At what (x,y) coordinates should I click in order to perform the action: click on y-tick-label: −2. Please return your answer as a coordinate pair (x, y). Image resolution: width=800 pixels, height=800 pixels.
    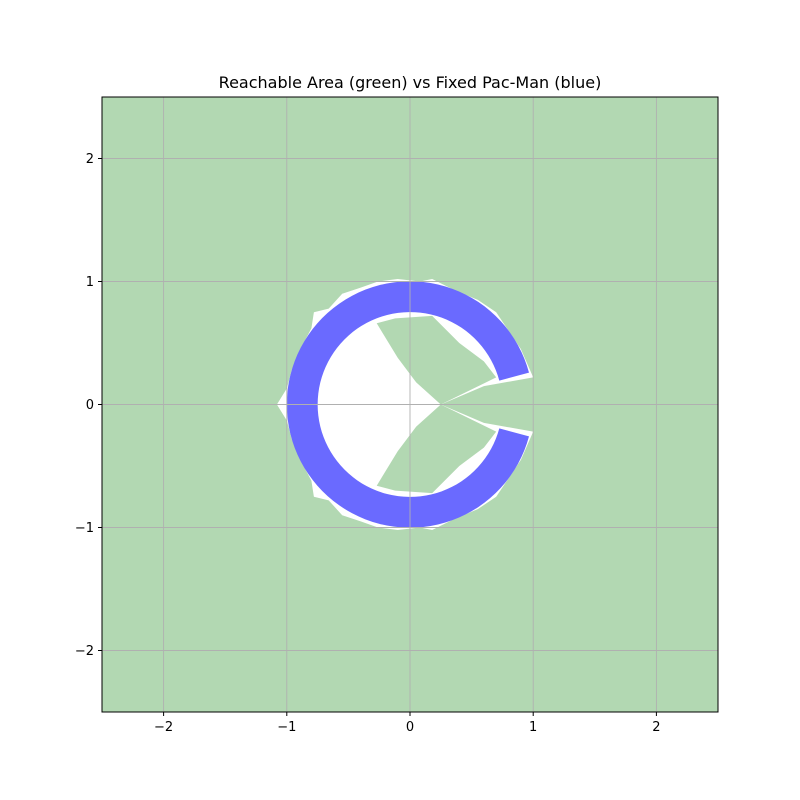
    Looking at the image, I should click on (84, 651).